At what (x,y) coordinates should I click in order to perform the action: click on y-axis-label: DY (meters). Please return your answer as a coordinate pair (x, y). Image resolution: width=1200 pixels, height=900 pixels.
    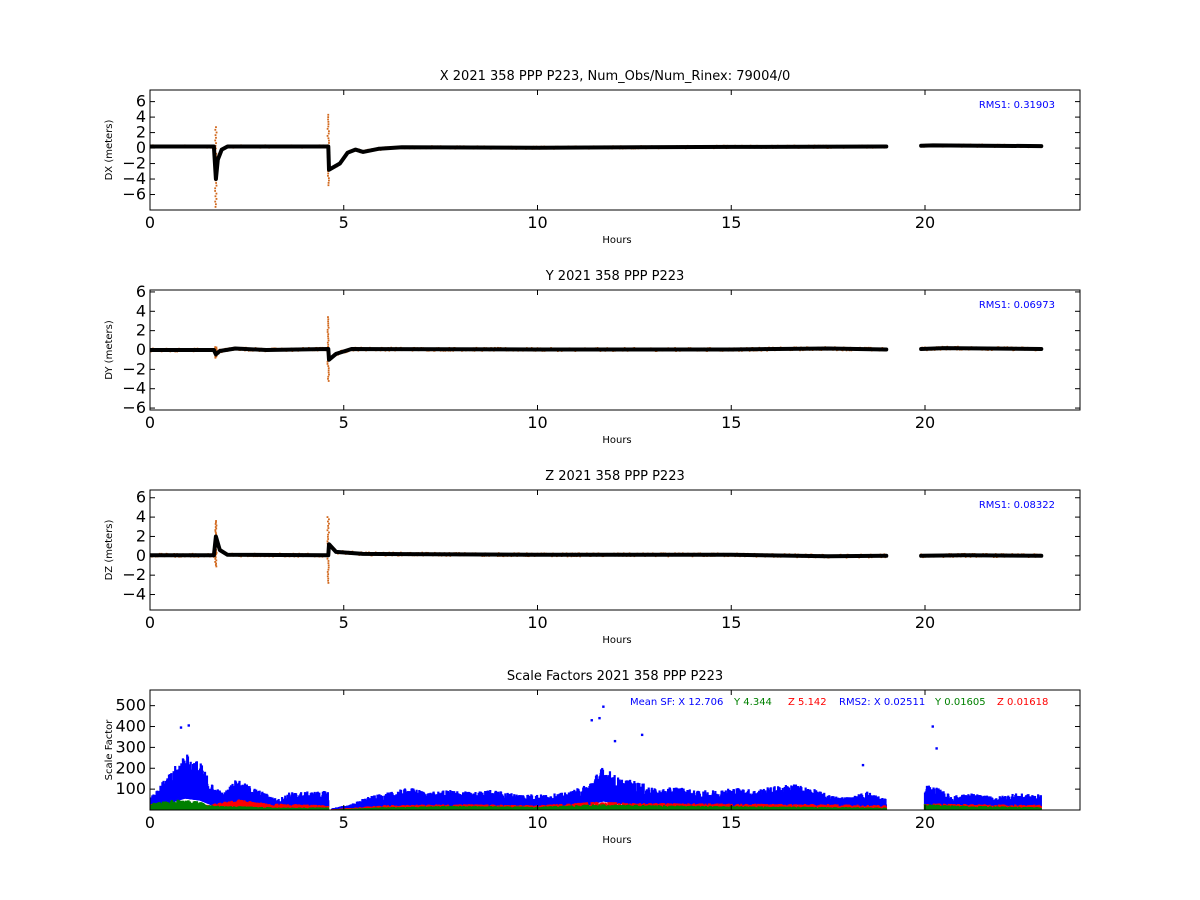
    Looking at the image, I should click on (109, 350).